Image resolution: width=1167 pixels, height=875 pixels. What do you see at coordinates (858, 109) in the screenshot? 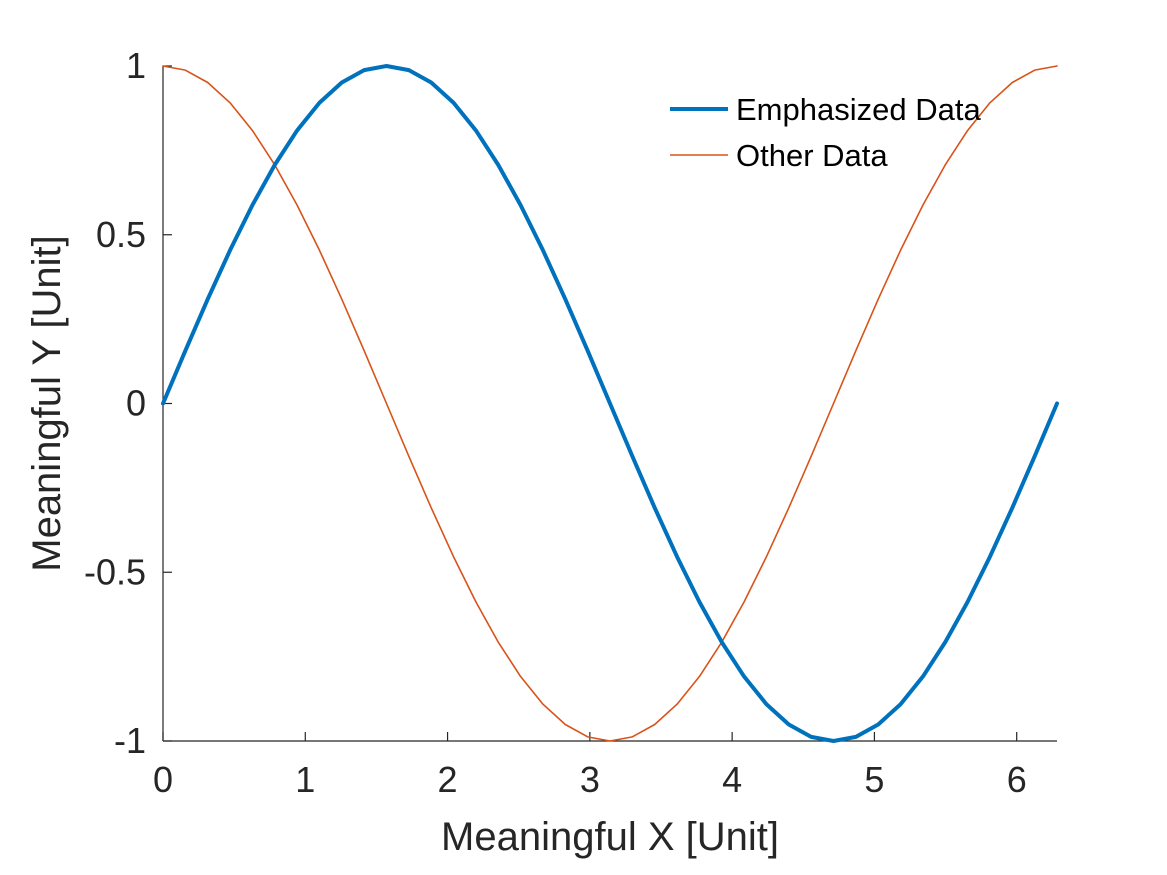
I see `legend-label-emphasized-data: Emphasized Data` at bounding box center [858, 109].